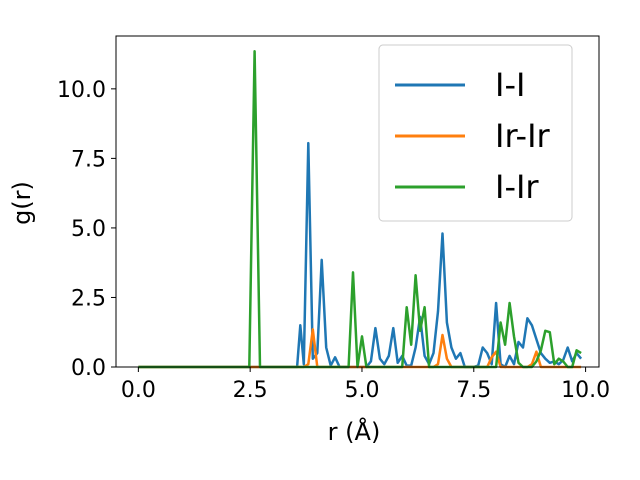 Image resolution: width=640 pixels, height=480 pixels. What do you see at coordinates (250, 390) in the screenshot?
I see `x-tick-label: 2.5` at bounding box center [250, 390].